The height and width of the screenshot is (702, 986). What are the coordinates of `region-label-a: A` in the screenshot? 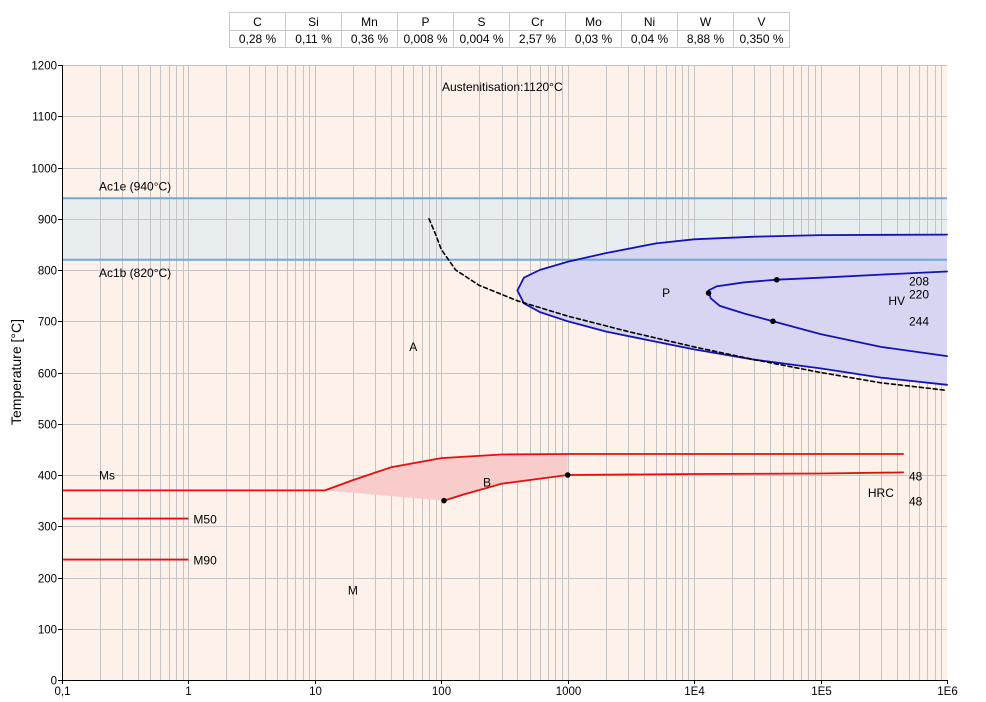 It's located at (413, 347).